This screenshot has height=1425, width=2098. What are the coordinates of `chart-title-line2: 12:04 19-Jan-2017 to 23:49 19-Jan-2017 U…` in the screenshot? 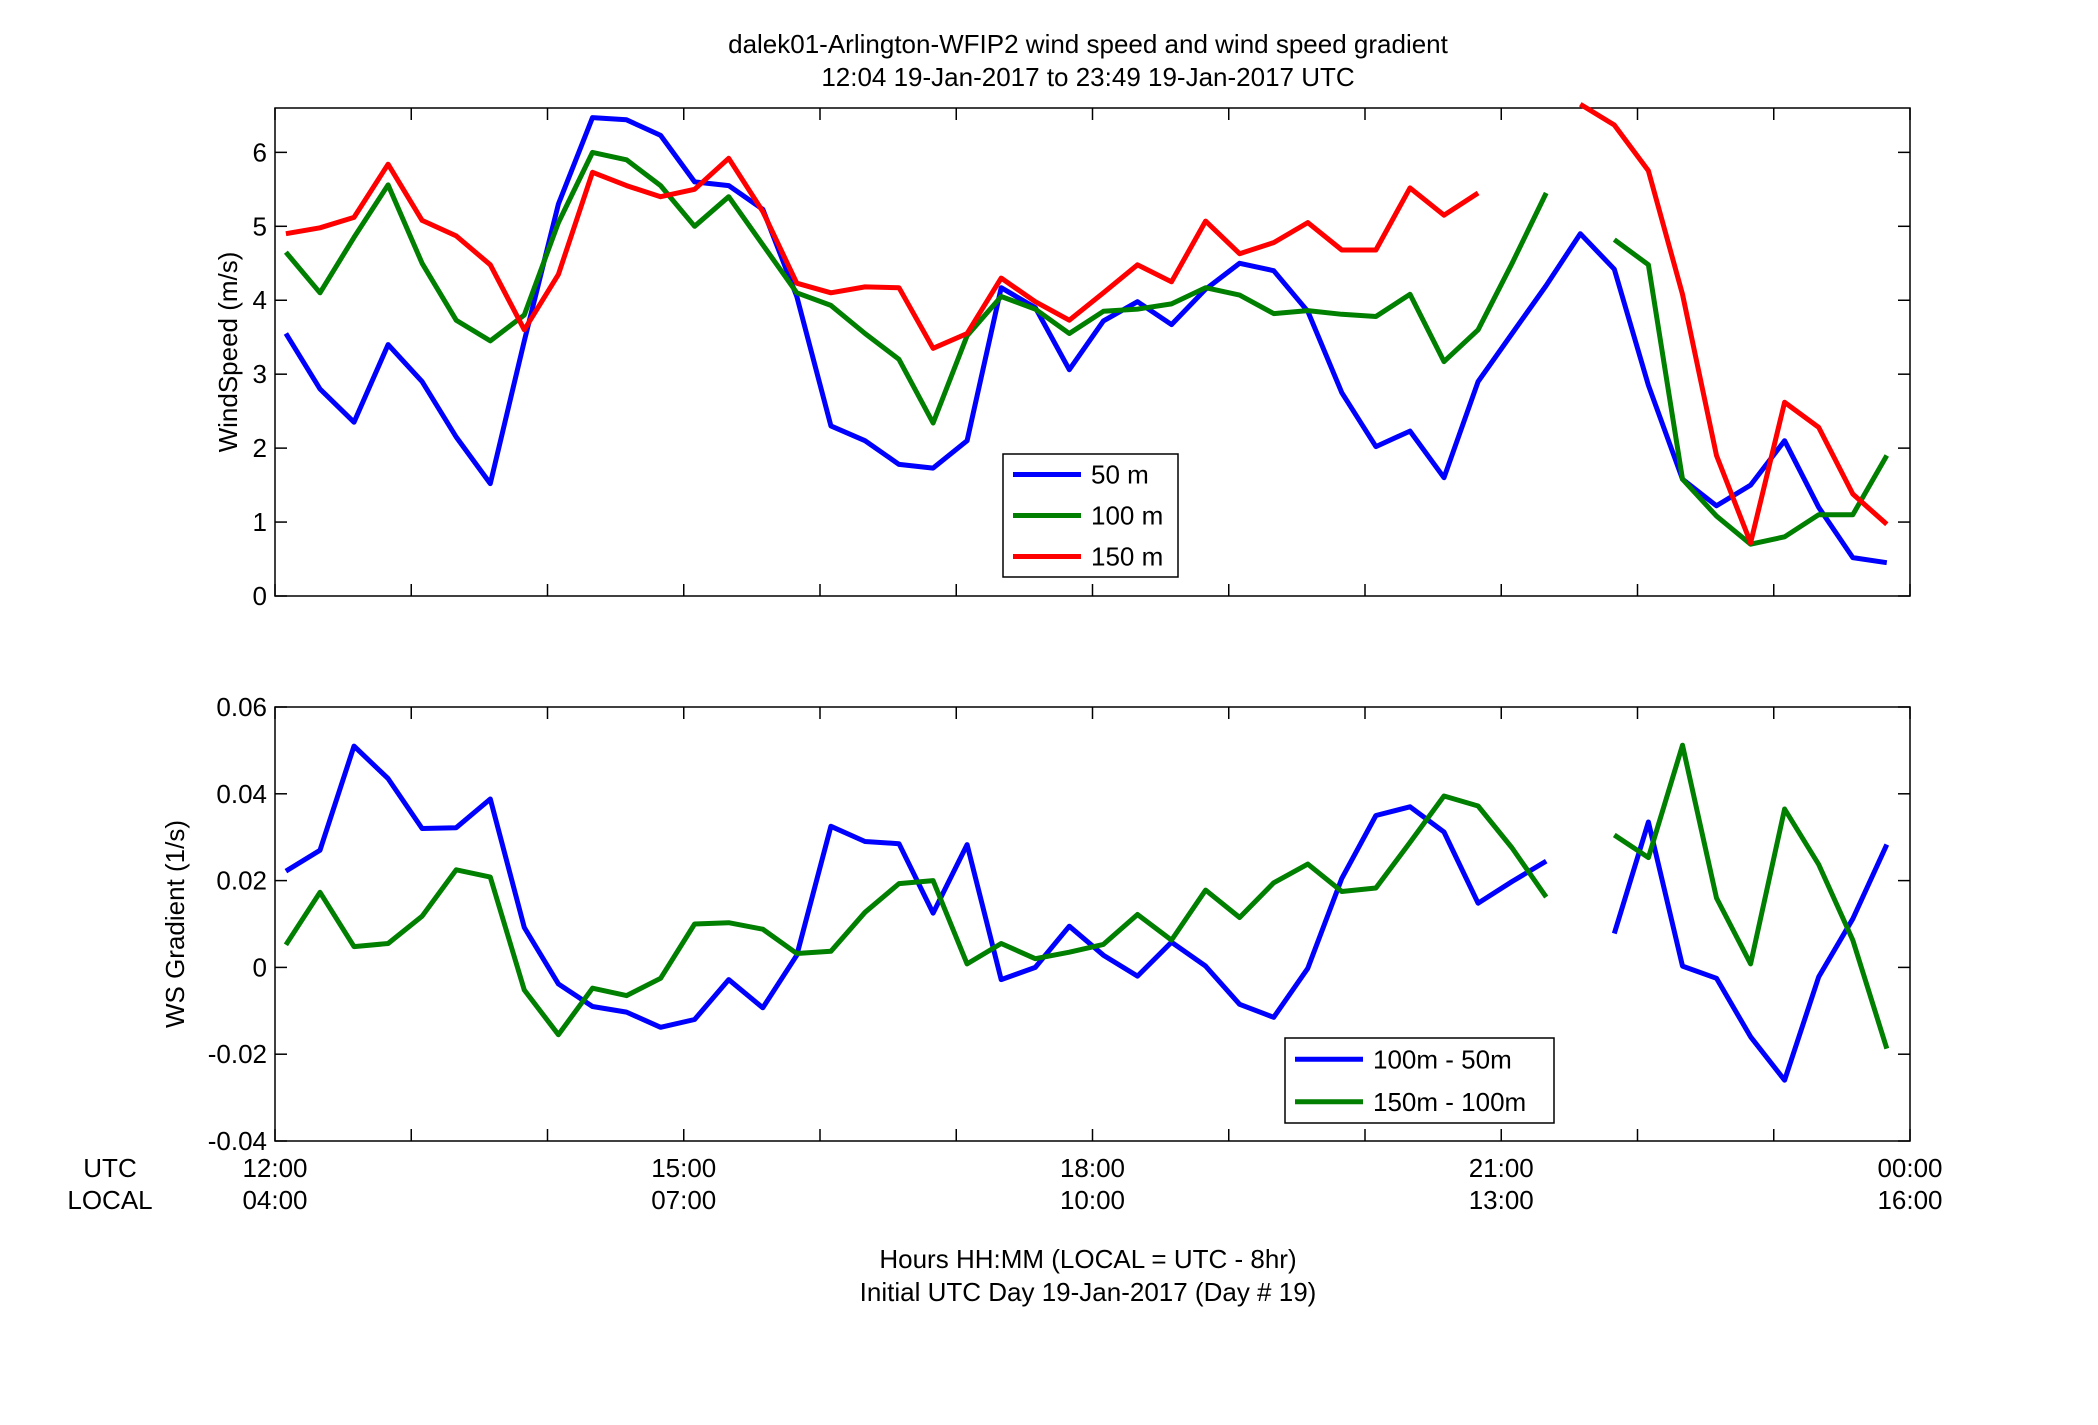 It's located at (1087, 77).